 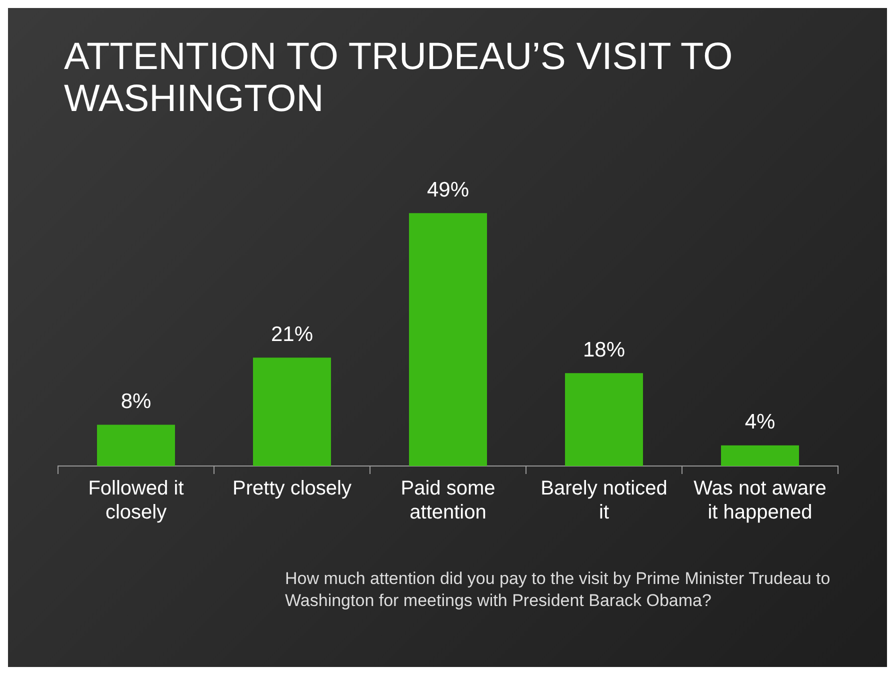 What do you see at coordinates (136, 501) in the screenshot?
I see `x-tick-label: Followed it closely` at bounding box center [136, 501].